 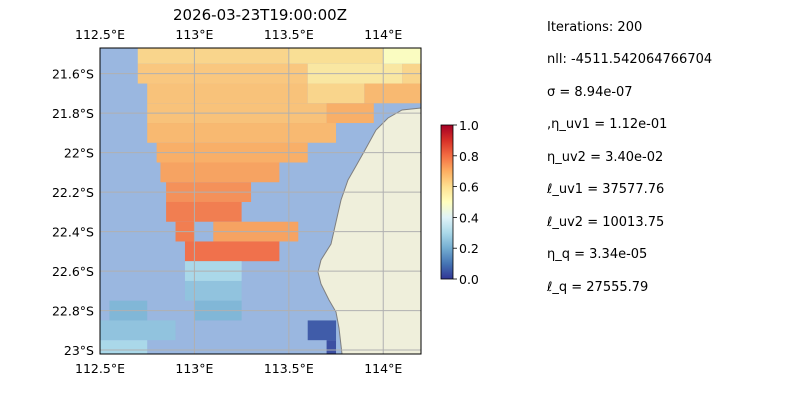 What do you see at coordinates (598, 287) in the screenshot?
I see `stat-ell-q: ℓ_q = 27555.79` at bounding box center [598, 287].